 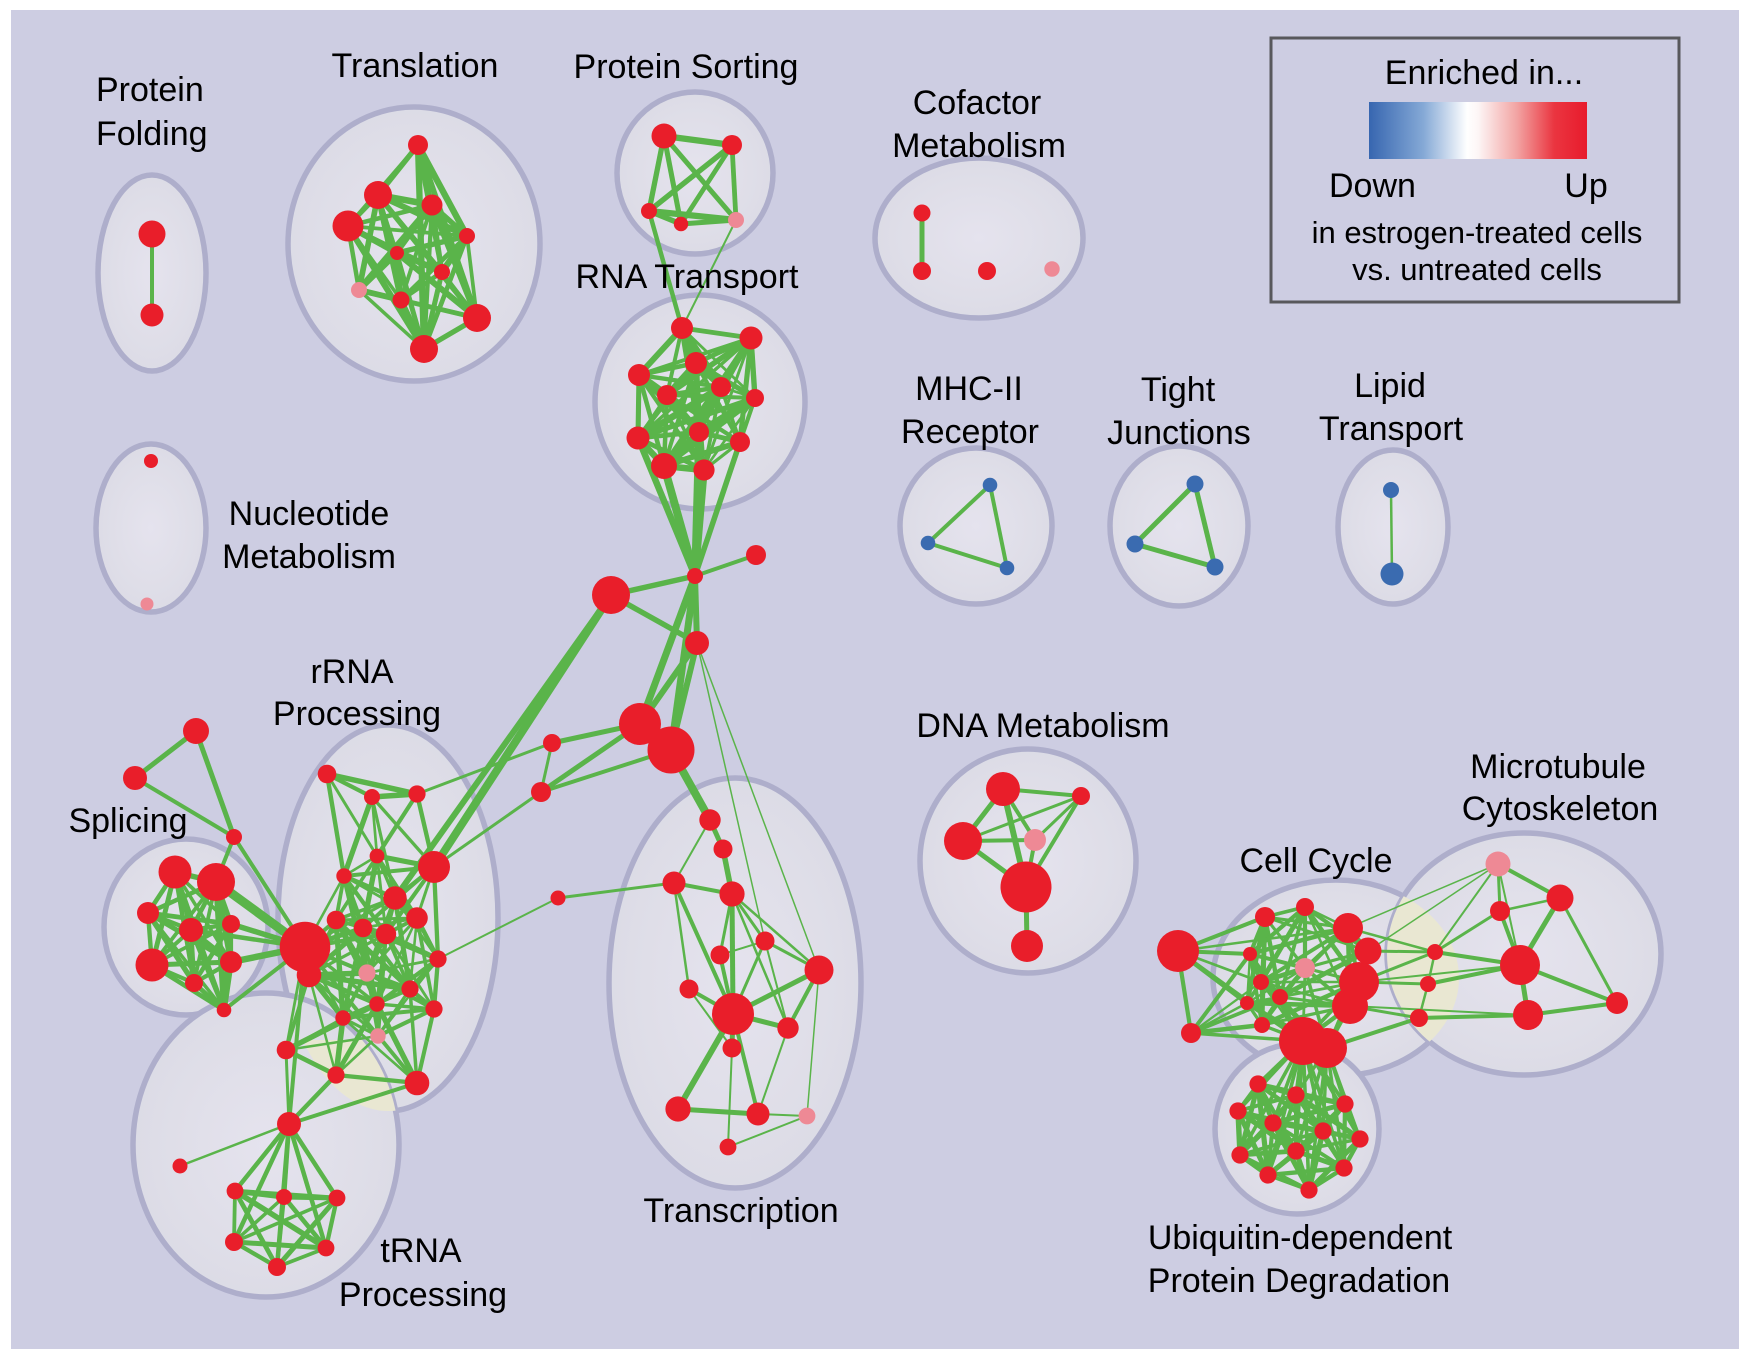 I want to click on svg-text: tRNA, so click(x=421, y=1251).